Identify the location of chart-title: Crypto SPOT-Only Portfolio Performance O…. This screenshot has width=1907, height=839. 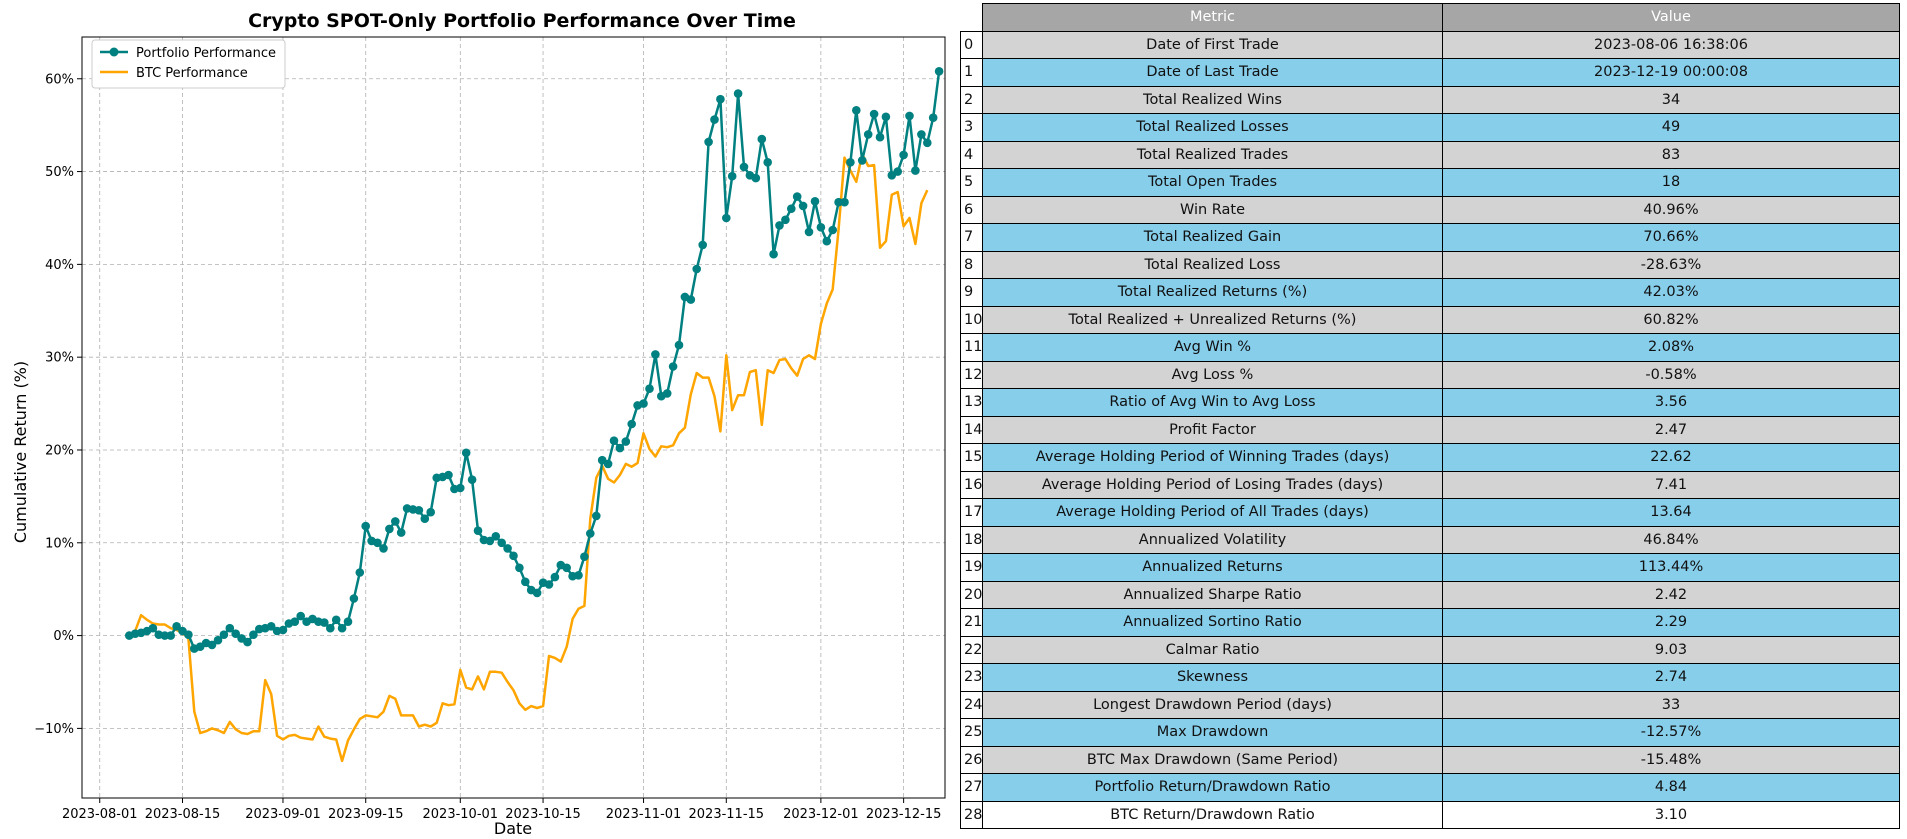
(522, 21).